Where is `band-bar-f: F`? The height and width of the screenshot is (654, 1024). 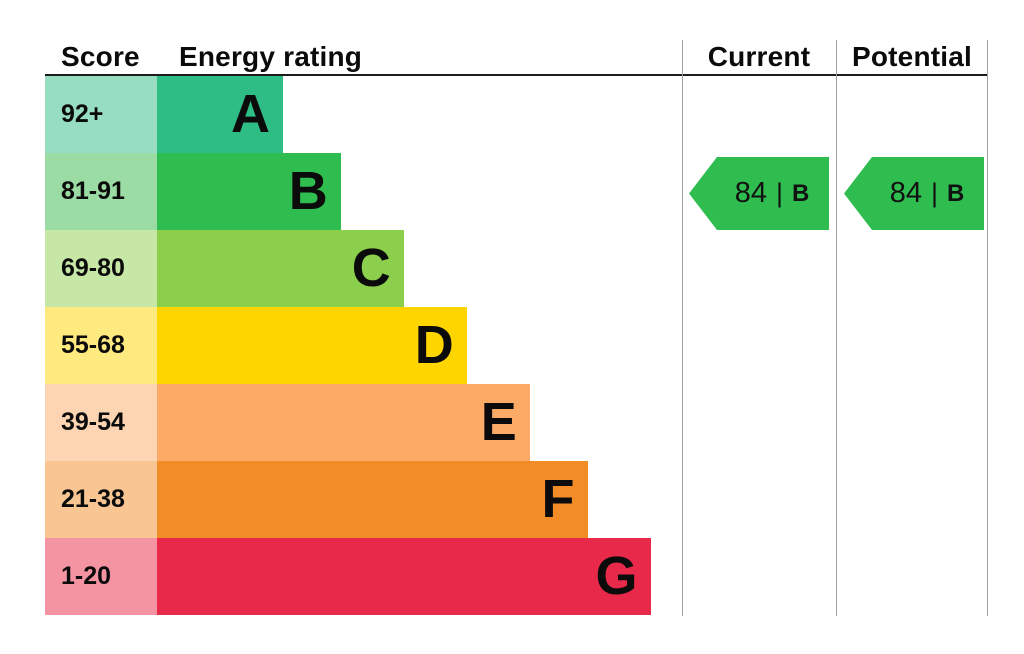 band-bar-f: F is located at coordinates (372, 499).